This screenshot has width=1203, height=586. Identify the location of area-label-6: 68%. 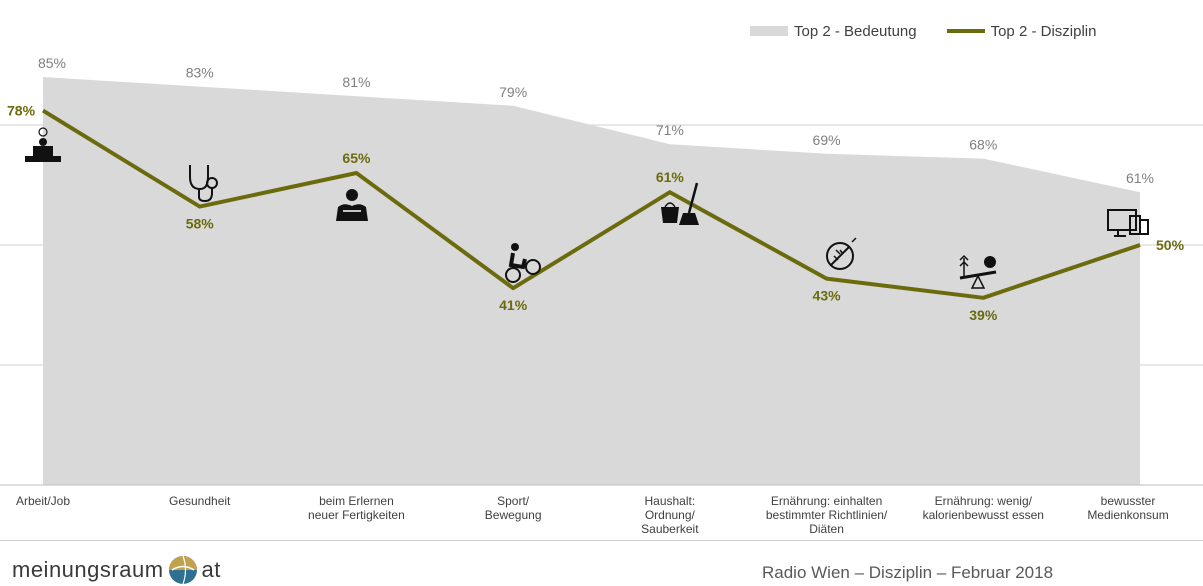
(983, 145).